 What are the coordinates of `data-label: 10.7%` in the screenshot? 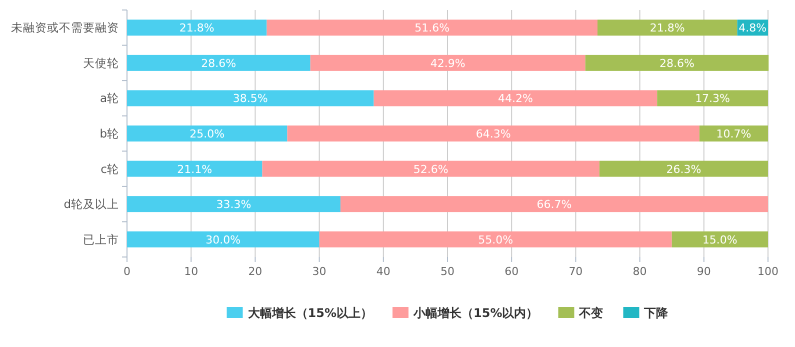 It's located at (734, 134).